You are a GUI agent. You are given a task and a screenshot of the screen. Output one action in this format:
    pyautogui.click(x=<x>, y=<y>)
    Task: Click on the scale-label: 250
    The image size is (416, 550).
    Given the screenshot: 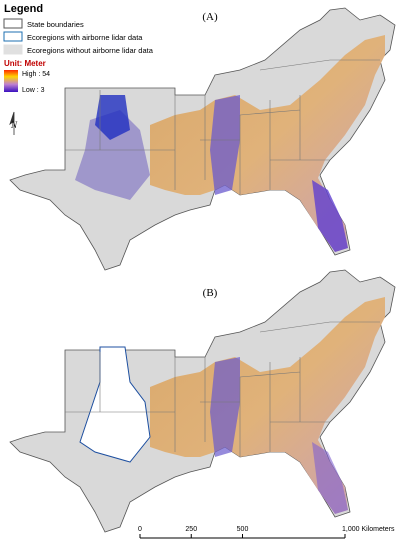 What is the action you would take?
    pyautogui.click(x=191, y=529)
    